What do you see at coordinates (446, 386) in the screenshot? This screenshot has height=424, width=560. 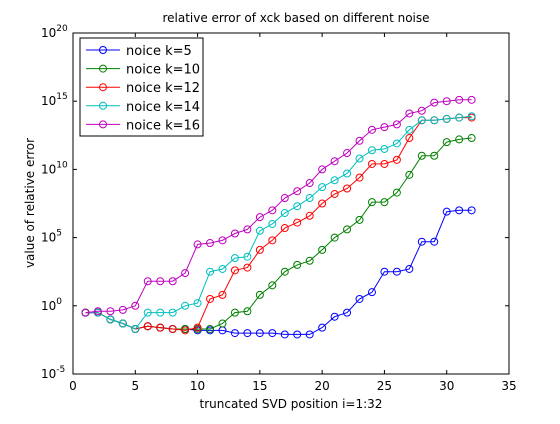 I see `x-tick-label: 30` at bounding box center [446, 386].